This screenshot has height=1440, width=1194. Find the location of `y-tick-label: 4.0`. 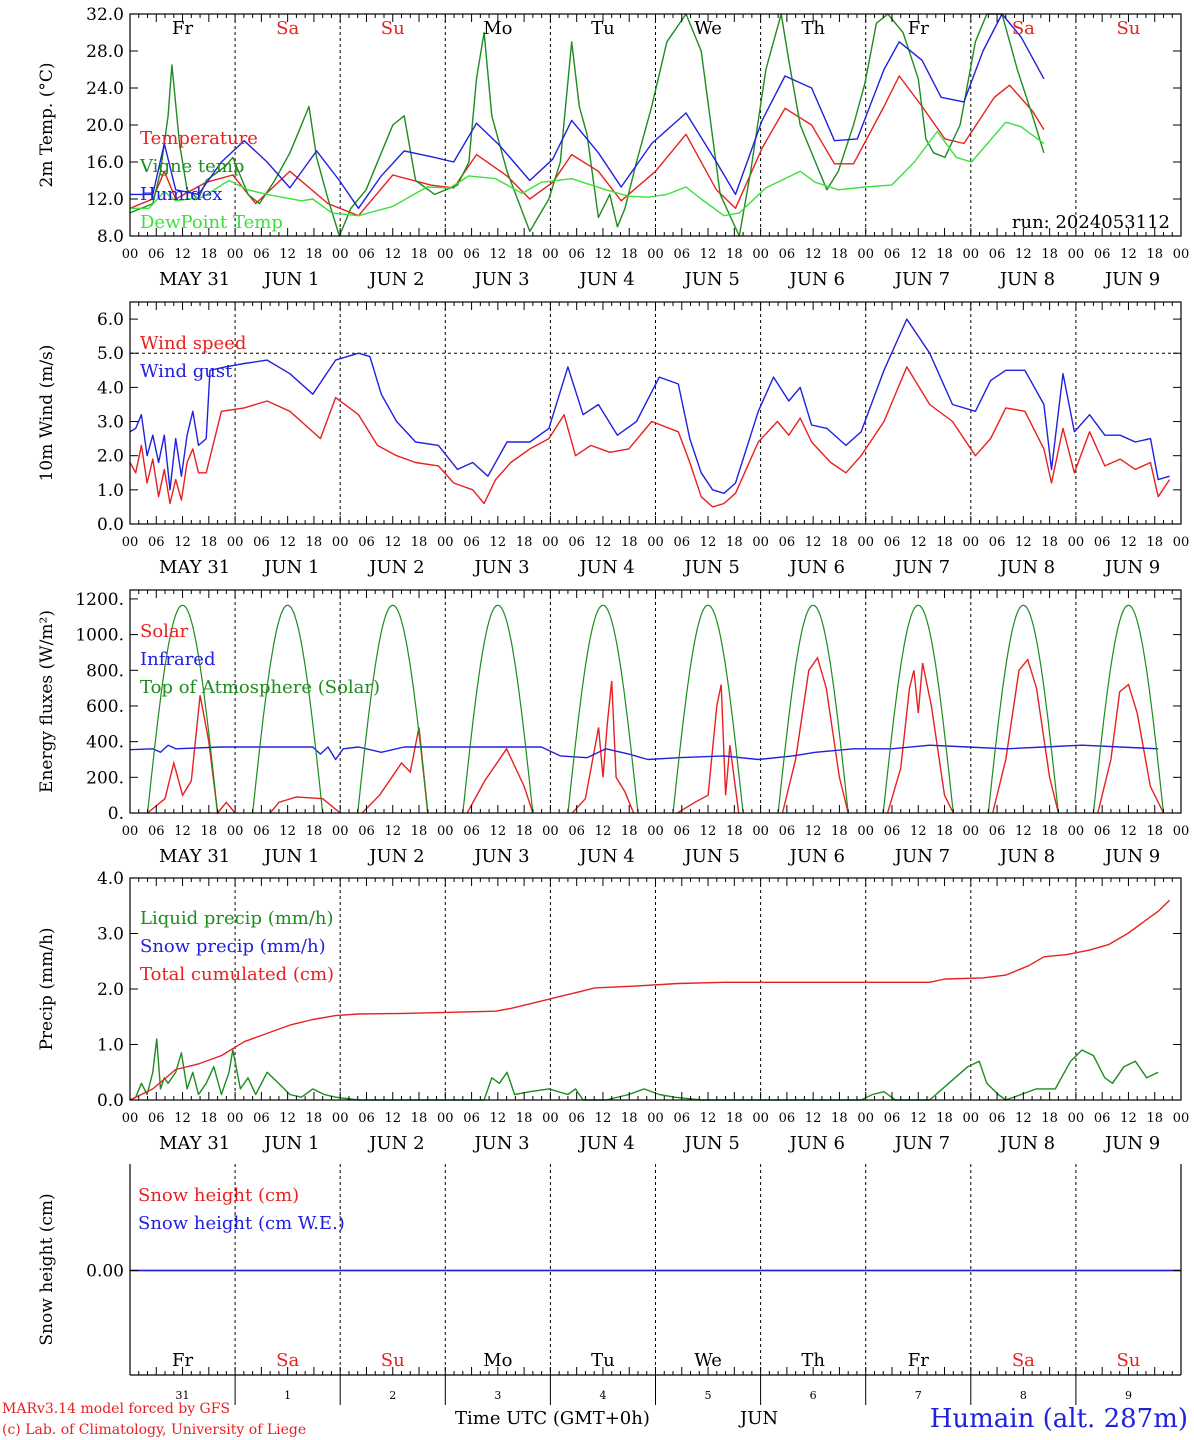

y-tick-label: 4.0 is located at coordinates (110, 388).